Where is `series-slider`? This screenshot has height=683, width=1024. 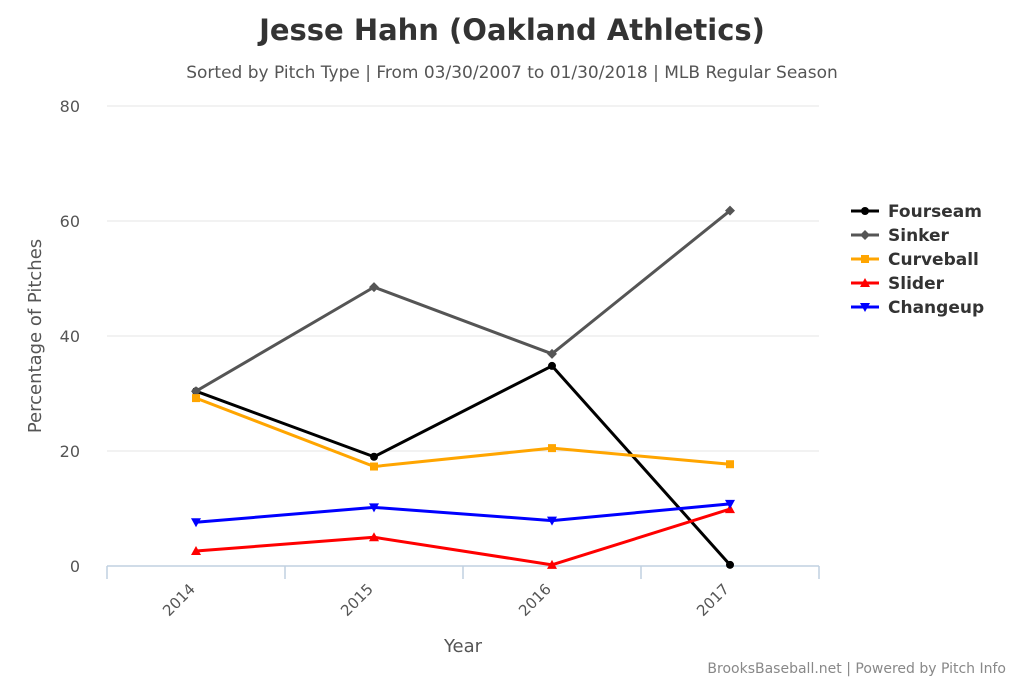 series-slider is located at coordinates (463, 536).